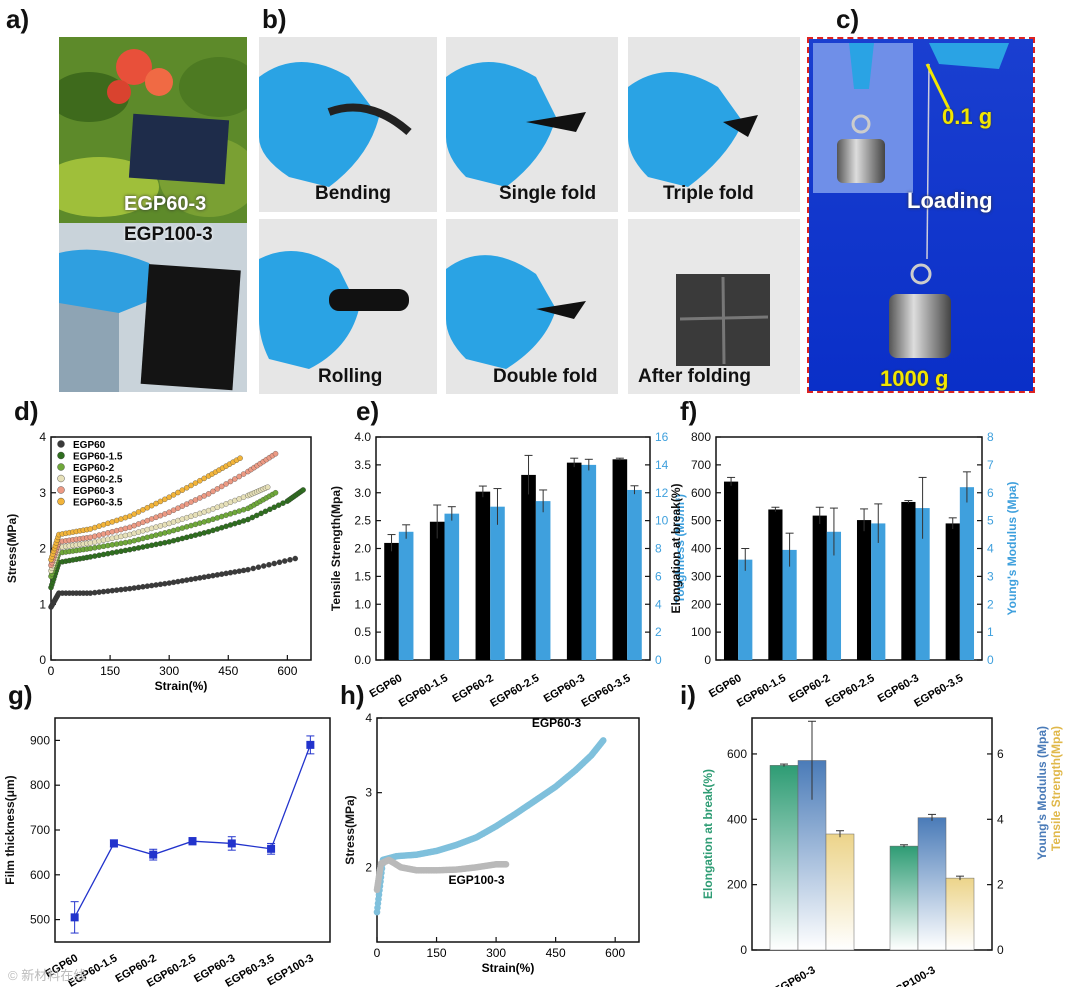  Describe the element at coordinates (287, 671) in the screenshot. I see `d-xtick-label-4: 600` at that location.